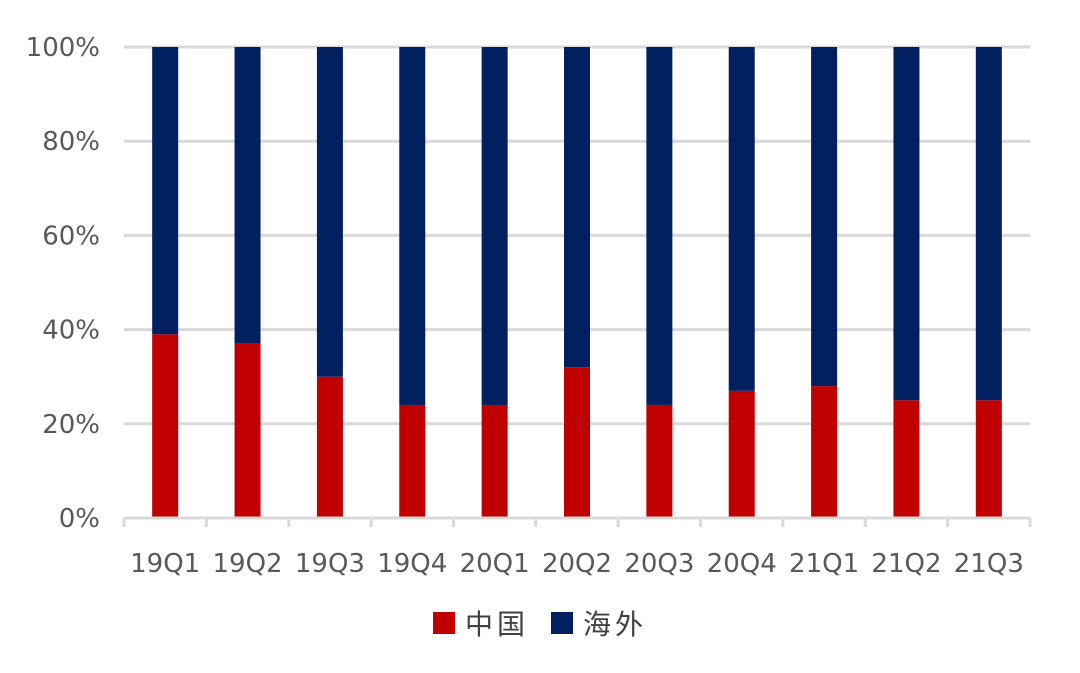 The image size is (1080, 673). I want to click on y-tick-label: 20%, so click(71, 425).